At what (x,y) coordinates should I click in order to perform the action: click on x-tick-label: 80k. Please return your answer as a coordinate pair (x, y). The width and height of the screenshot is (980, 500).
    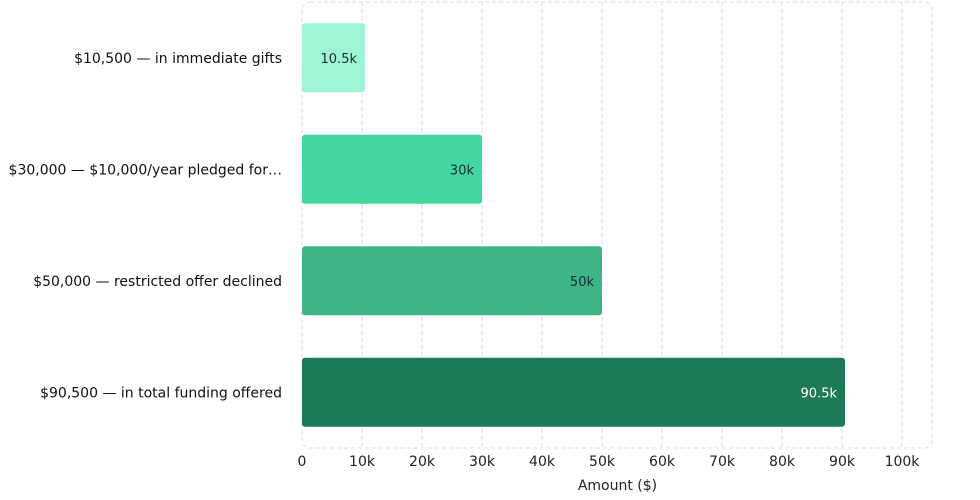
    Looking at the image, I should click on (782, 462).